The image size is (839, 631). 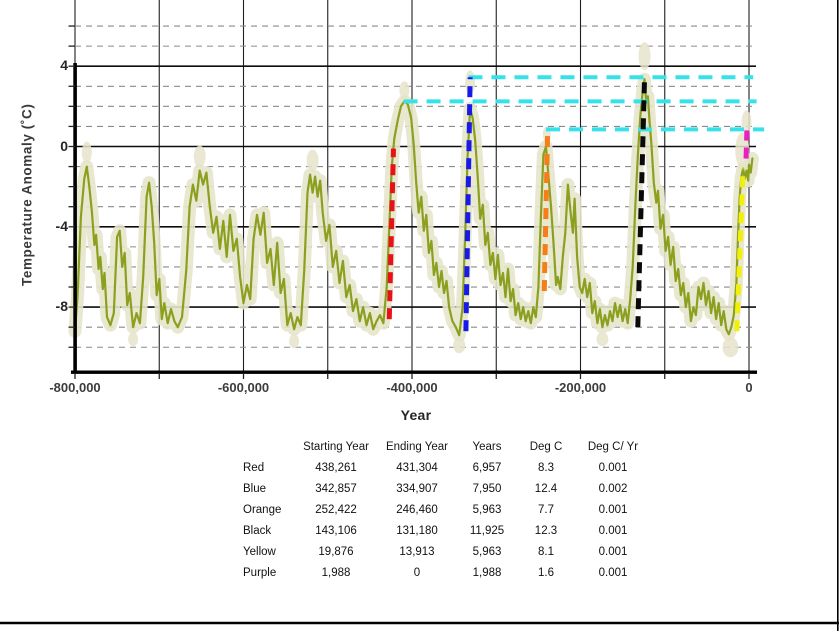 What do you see at coordinates (546, 551) in the screenshot?
I see `table-cell: 8.1` at bounding box center [546, 551].